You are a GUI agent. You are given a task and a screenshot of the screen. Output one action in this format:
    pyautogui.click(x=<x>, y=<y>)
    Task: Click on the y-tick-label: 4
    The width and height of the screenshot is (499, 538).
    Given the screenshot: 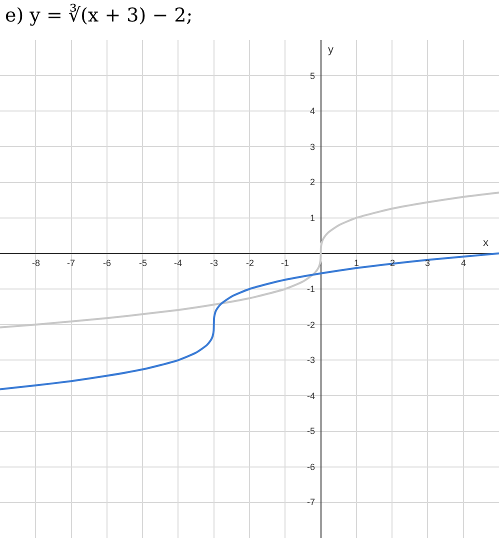 What is the action you would take?
    pyautogui.click(x=313, y=111)
    